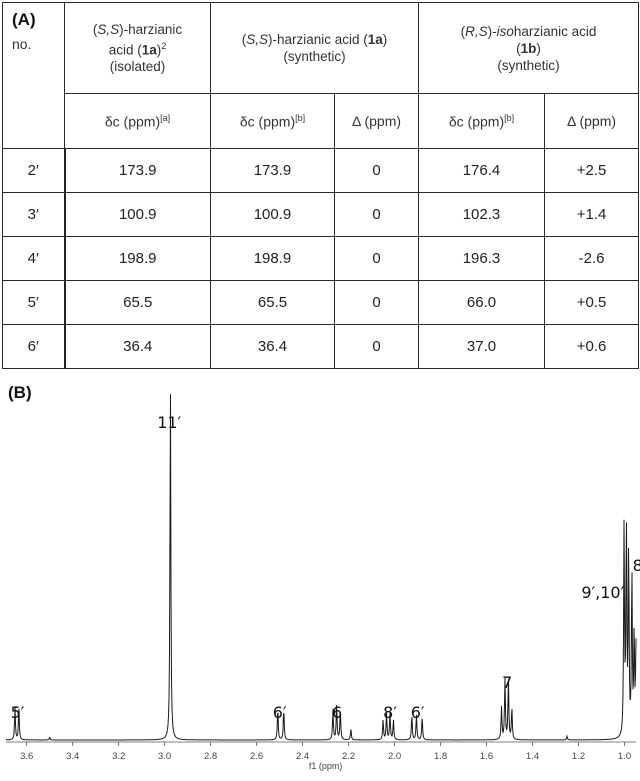 Image resolution: width=640 pixels, height=781 pixels. Describe the element at coordinates (636, 565) in the screenshot. I see `peak-label: 8` at that location.